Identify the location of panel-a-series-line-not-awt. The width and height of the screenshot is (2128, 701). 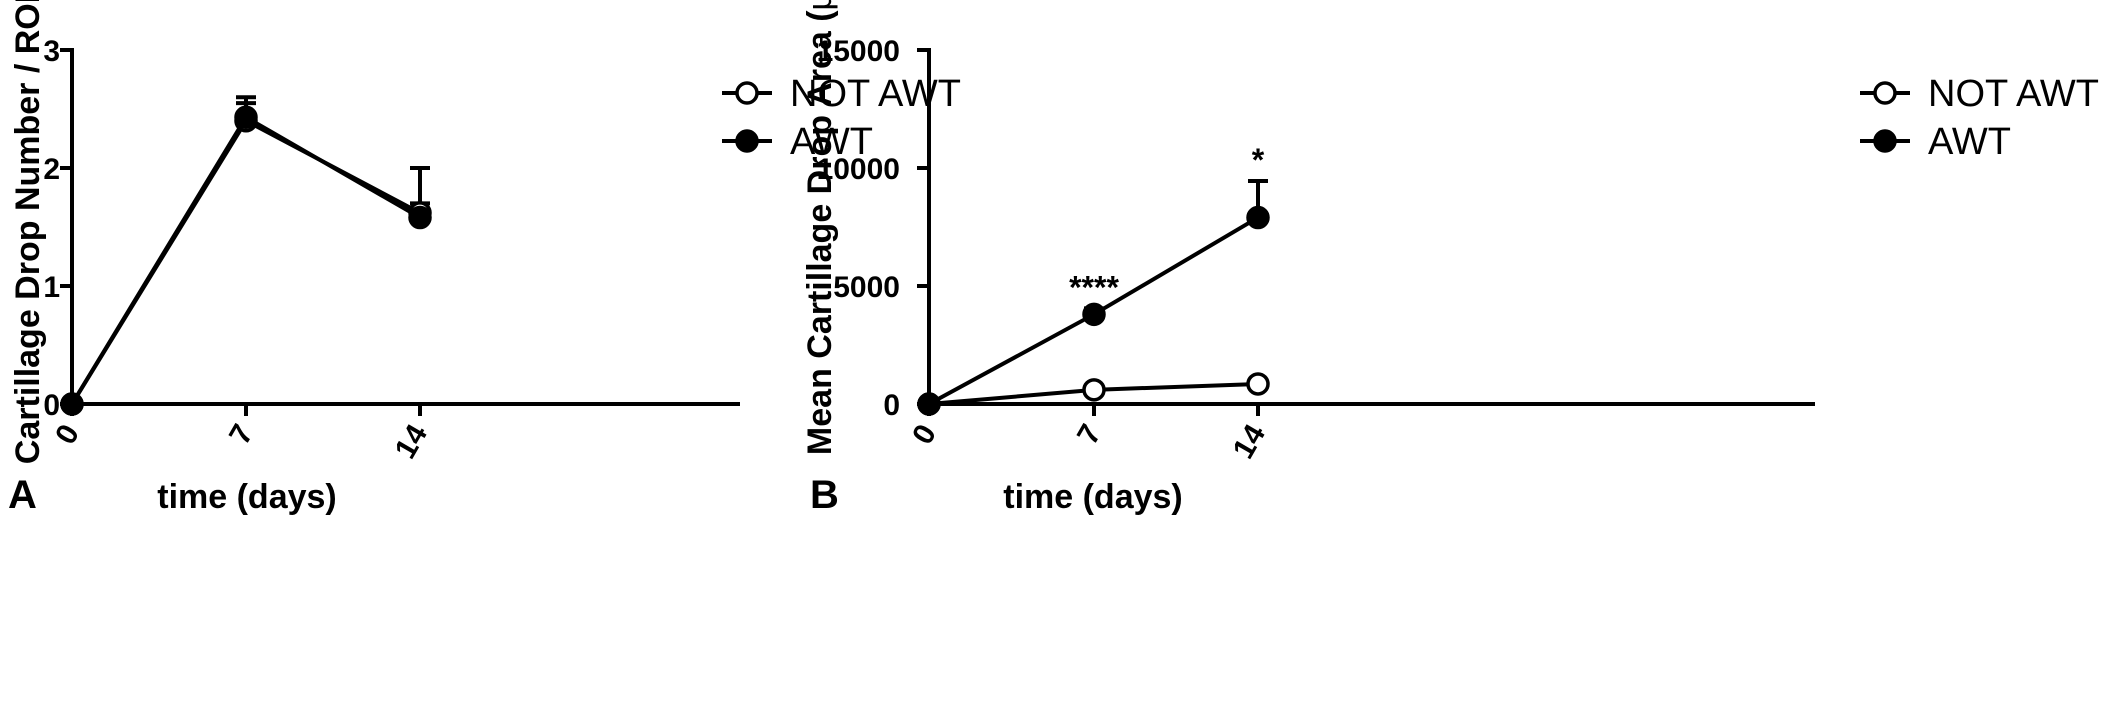
(245, 262).